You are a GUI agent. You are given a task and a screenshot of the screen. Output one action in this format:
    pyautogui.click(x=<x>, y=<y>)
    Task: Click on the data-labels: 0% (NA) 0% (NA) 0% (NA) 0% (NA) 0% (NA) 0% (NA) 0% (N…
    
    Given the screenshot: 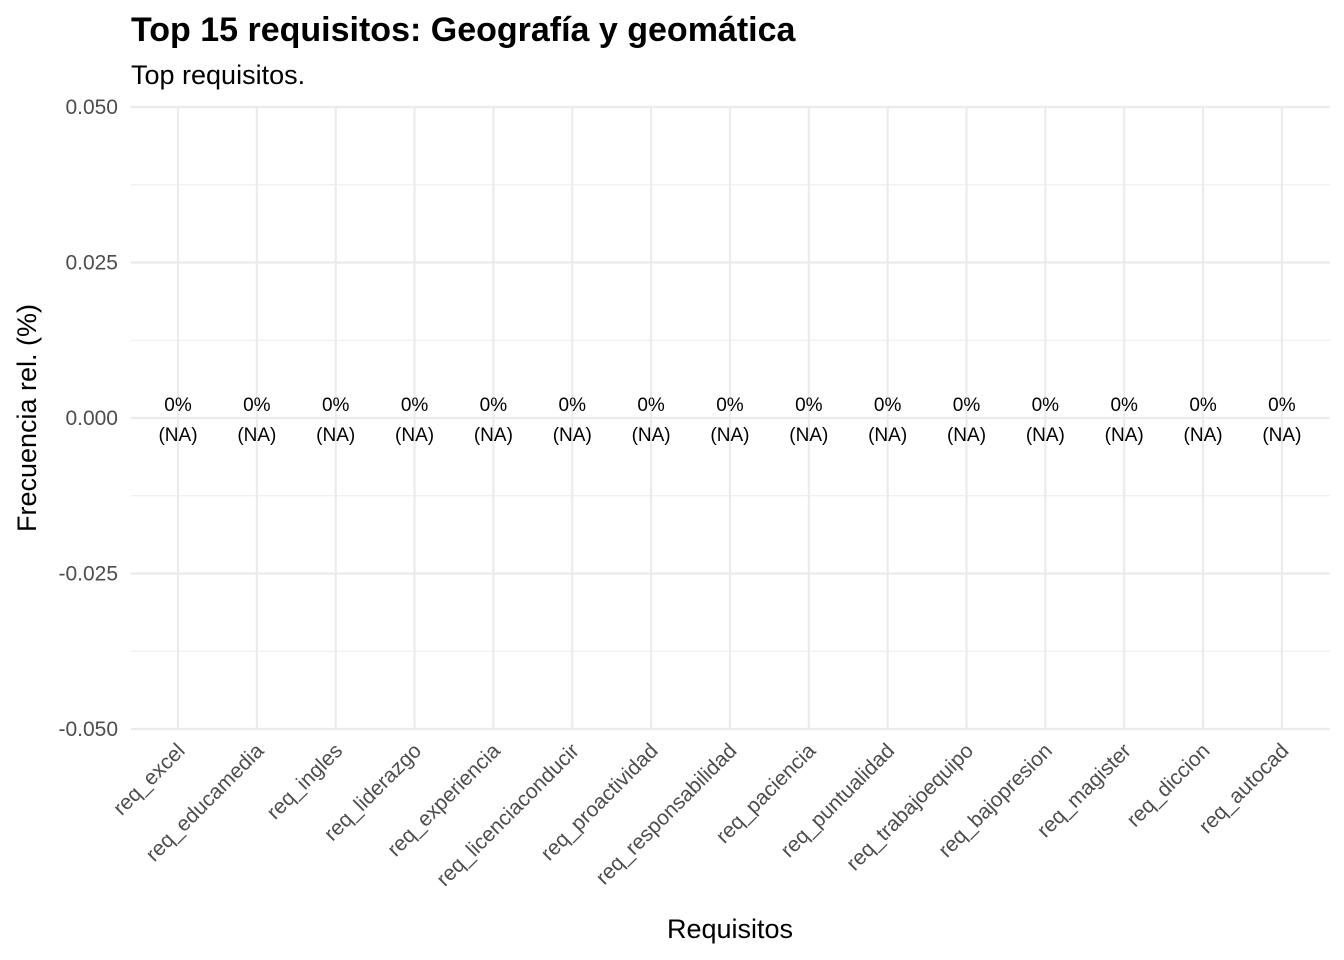 What is the action you would take?
    pyautogui.click(x=729, y=420)
    